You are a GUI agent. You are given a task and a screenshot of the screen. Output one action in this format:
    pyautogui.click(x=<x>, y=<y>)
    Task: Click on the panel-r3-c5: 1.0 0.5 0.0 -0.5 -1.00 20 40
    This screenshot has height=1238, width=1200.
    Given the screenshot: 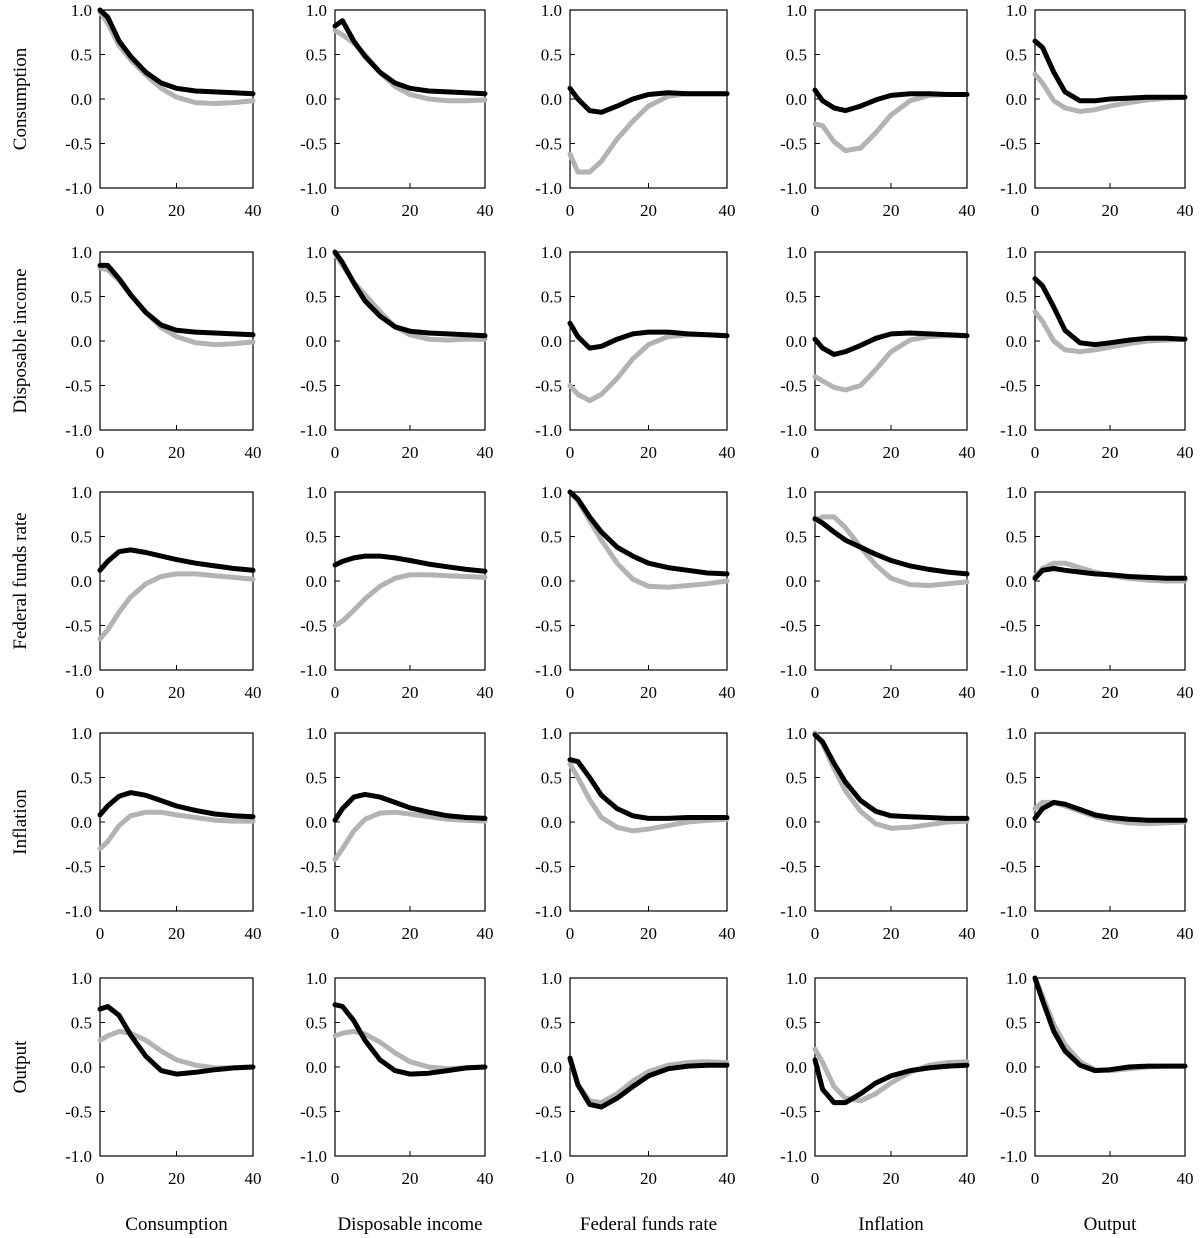 What is the action you would take?
    pyautogui.click(x=1096, y=592)
    